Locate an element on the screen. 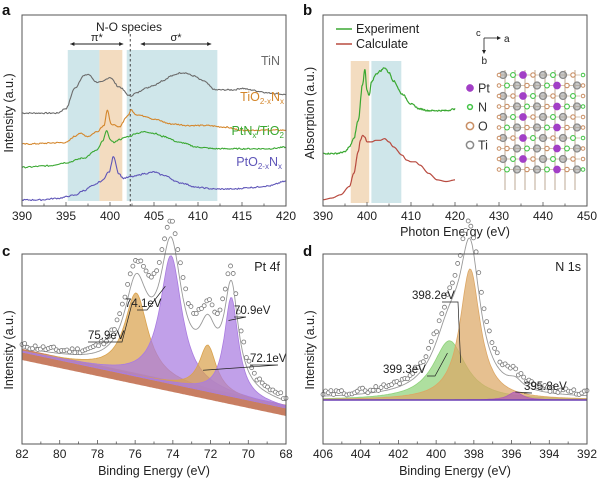  panel-b-letter: b is located at coordinates (307, 10).